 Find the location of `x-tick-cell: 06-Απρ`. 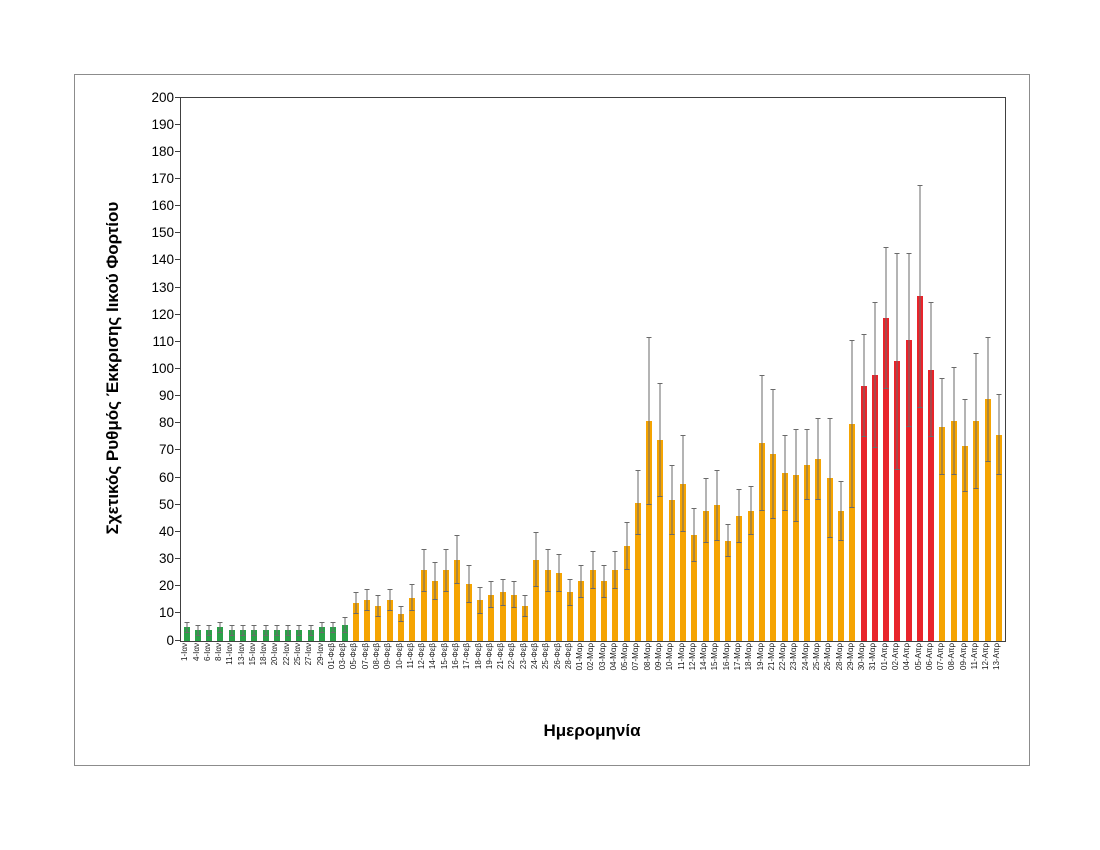

x-tick-cell: 06-Απρ is located at coordinates (930, 675).